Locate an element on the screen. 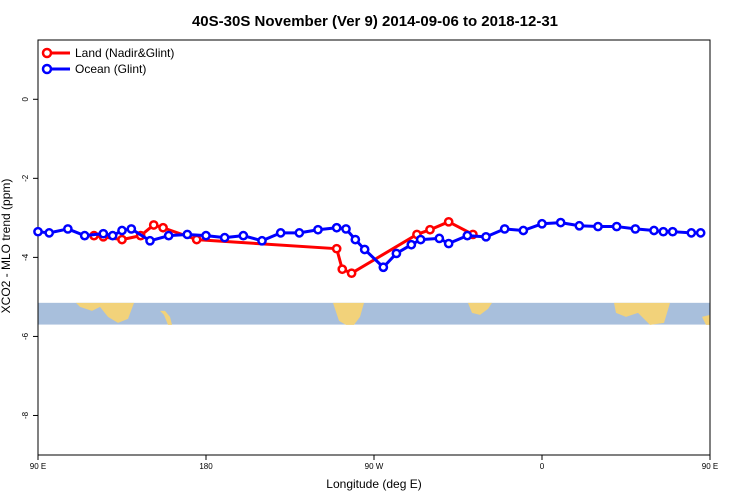 The width and height of the screenshot is (750, 500). y-axis-ticks: 0 -2 -4 -6 -8 is located at coordinates (29, 258).